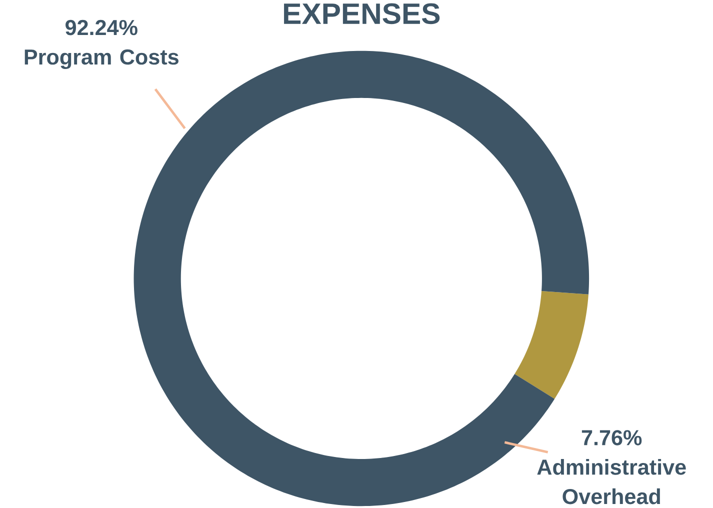 Image resolution: width=713 pixels, height=508 pixels. What do you see at coordinates (611, 481) in the screenshot?
I see `slice-label: Administrative Overhead` at bounding box center [611, 481].